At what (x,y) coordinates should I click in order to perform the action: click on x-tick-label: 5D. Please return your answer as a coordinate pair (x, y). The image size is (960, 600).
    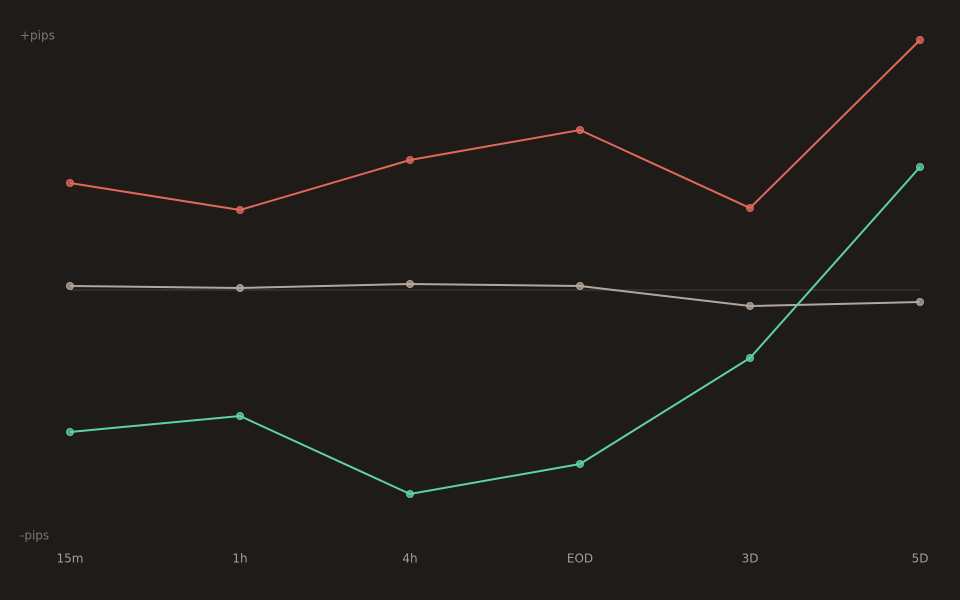
    Looking at the image, I should click on (920, 559).